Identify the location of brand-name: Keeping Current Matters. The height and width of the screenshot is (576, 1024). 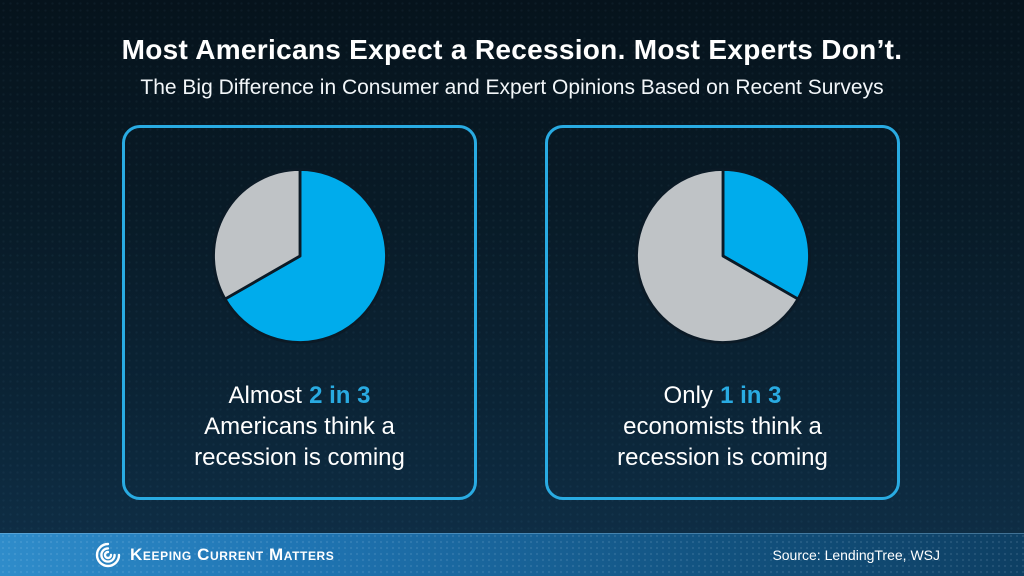
(232, 554).